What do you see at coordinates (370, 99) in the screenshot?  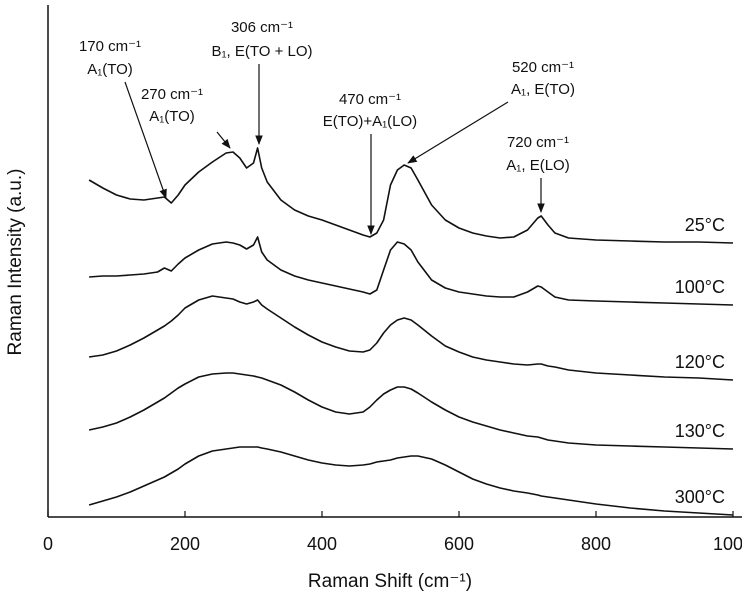 I see `annotation-text: 470 cm⁻¹` at bounding box center [370, 99].